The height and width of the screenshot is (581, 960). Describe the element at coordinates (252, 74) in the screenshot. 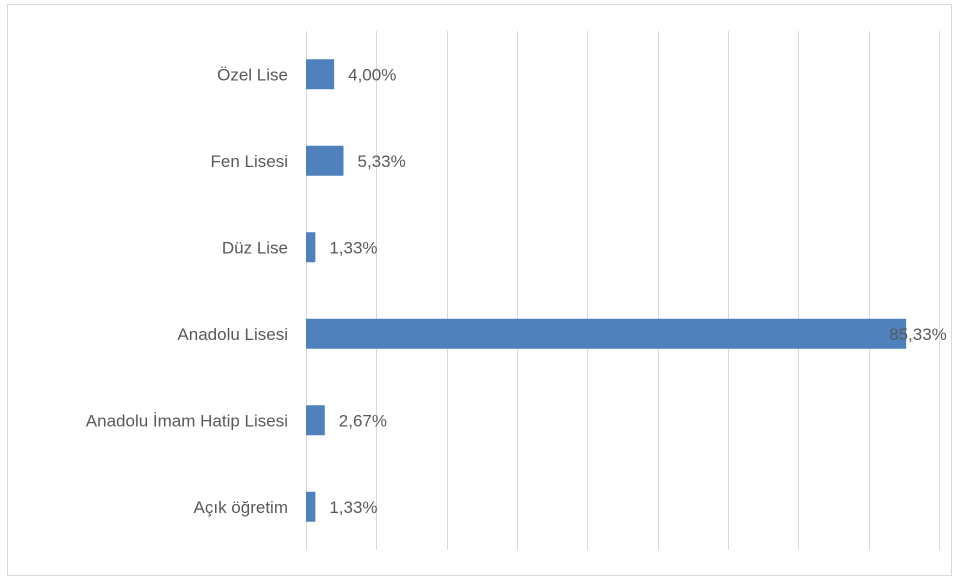

I see `category-label: Özel Lise` at that location.